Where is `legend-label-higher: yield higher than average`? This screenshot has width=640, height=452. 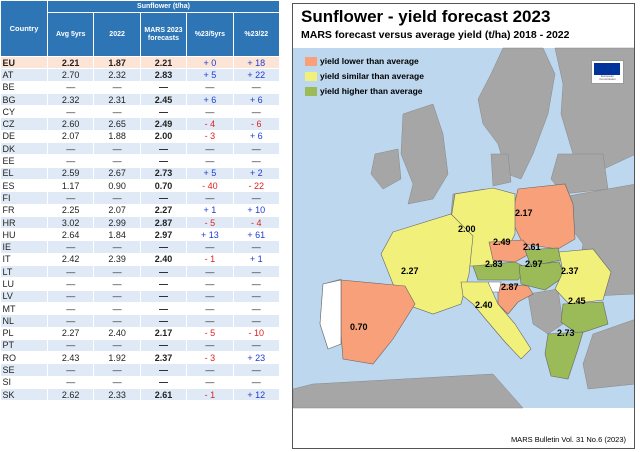 legend-label-higher: yield higher than average is located at coordinates (371, 91).